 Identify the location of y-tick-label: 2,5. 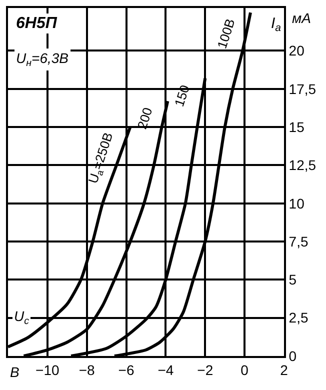
(298, 318).